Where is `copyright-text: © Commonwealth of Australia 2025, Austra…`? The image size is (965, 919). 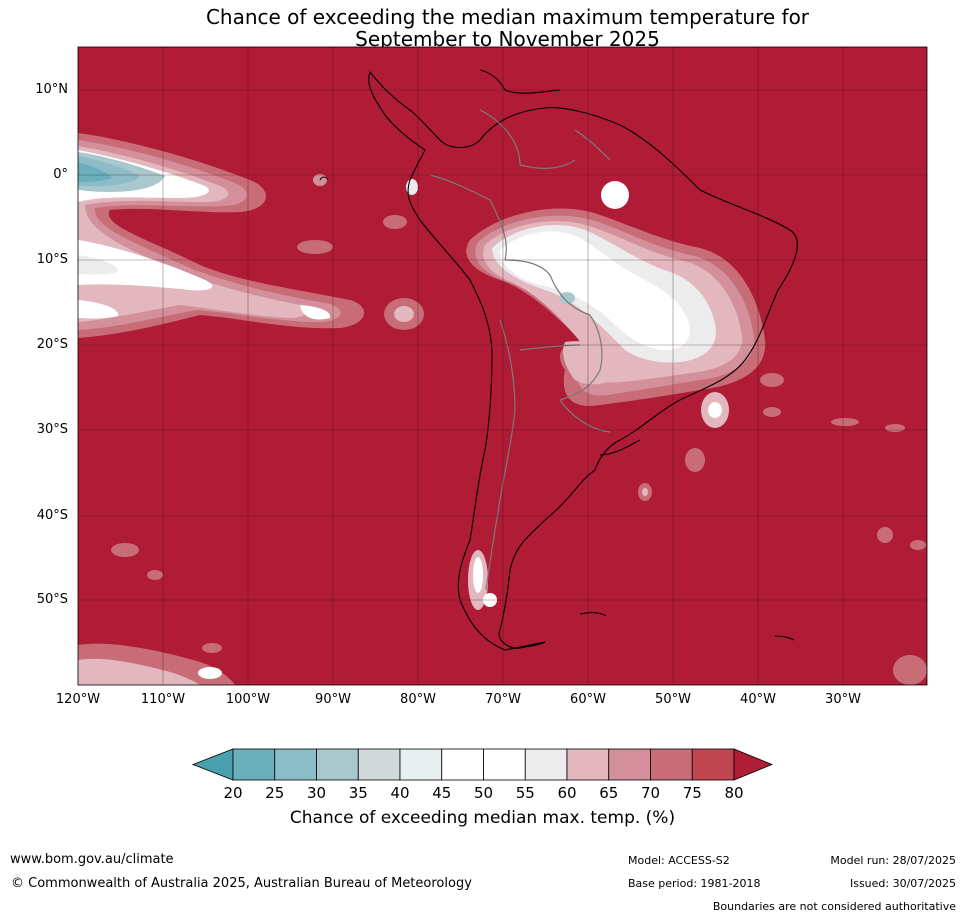 copyright-text: © Commonwealth of Australia 2025, Austra… is located at coordinates (241, 883).